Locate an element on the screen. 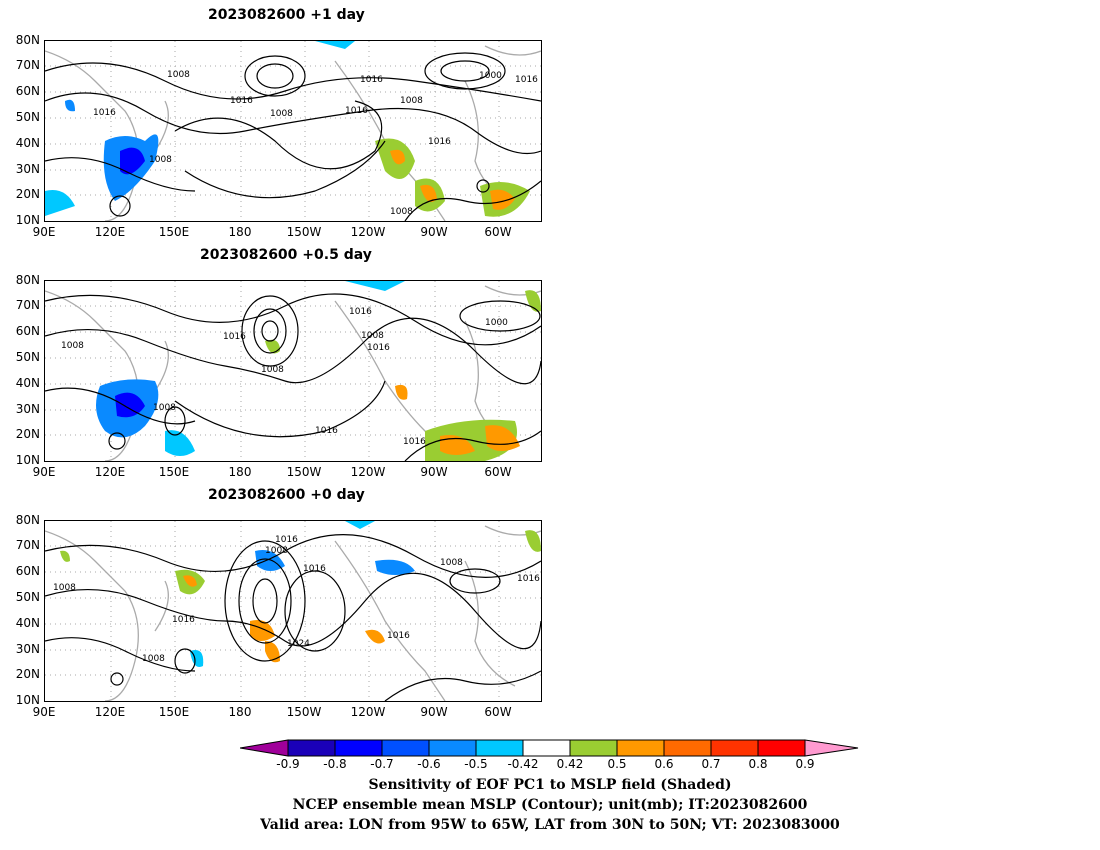 The width and height of the screenshot is (1100, 850). colorbar-end-right is located at coordinates (831, 748).